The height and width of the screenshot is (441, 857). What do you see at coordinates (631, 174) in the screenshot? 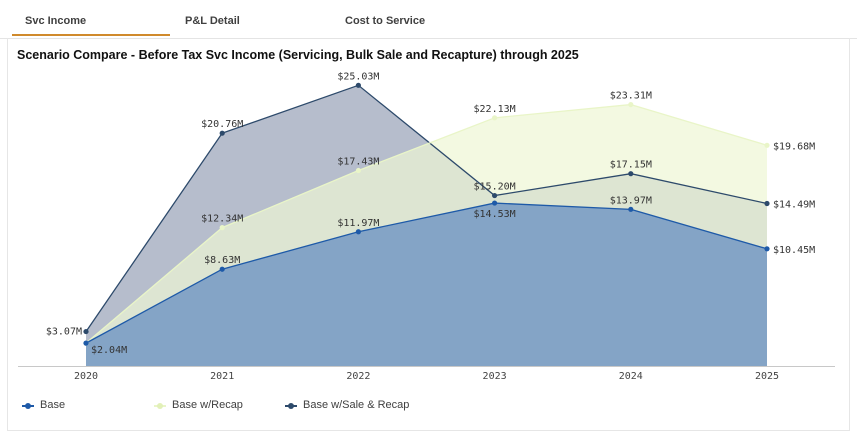
I see `point-base-w-sale-recap-2024` at bounding box center [631, 174].